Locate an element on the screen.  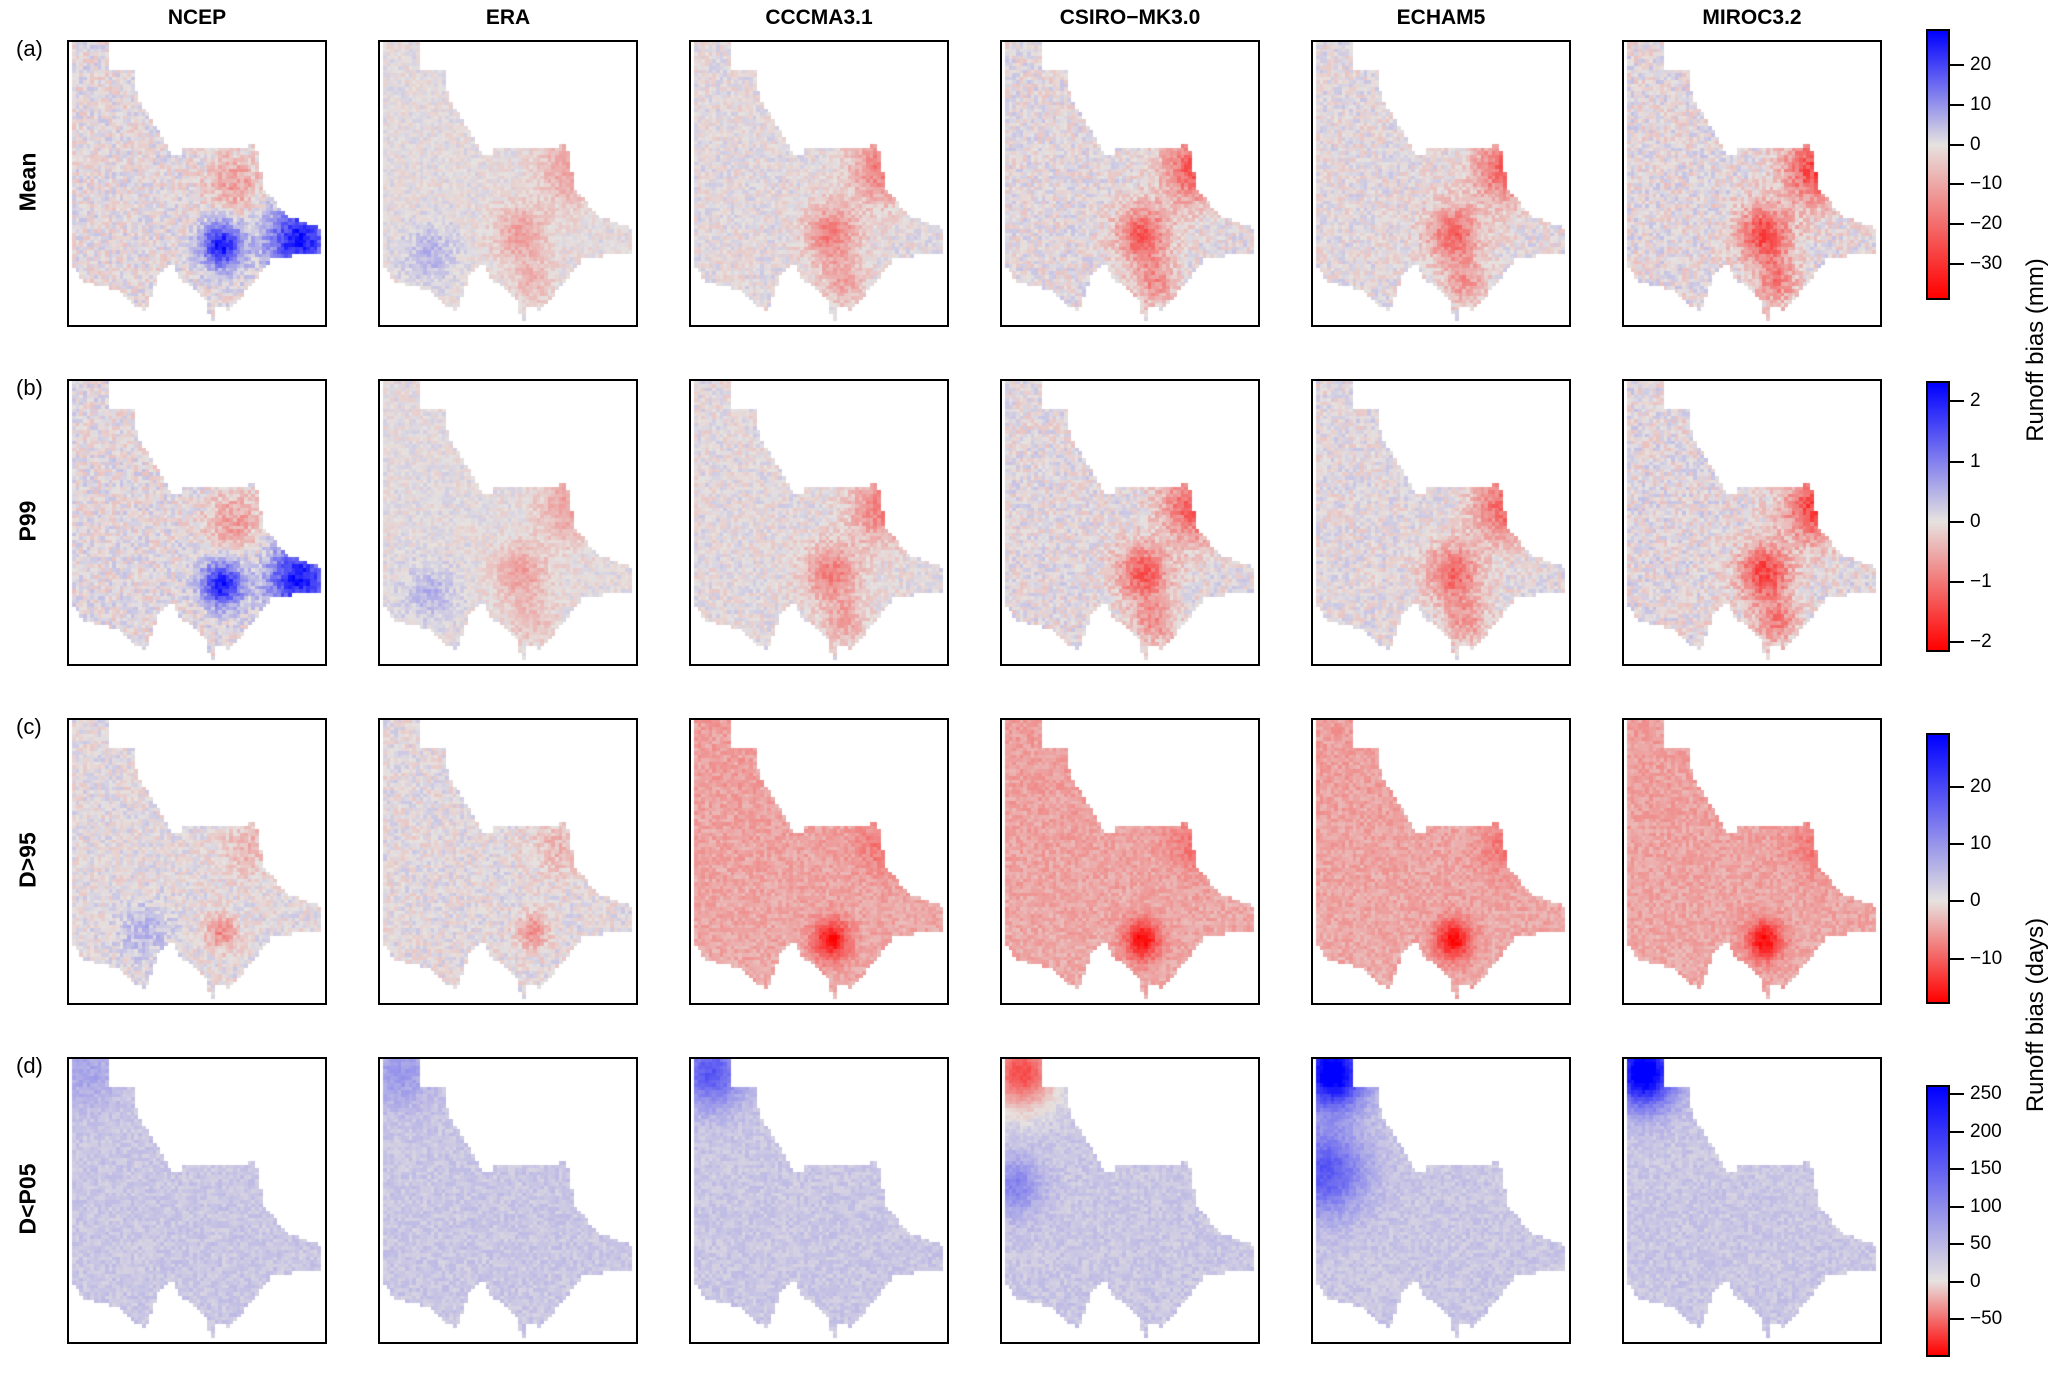
row-name: D>95 is located at coordinates (27, 859).